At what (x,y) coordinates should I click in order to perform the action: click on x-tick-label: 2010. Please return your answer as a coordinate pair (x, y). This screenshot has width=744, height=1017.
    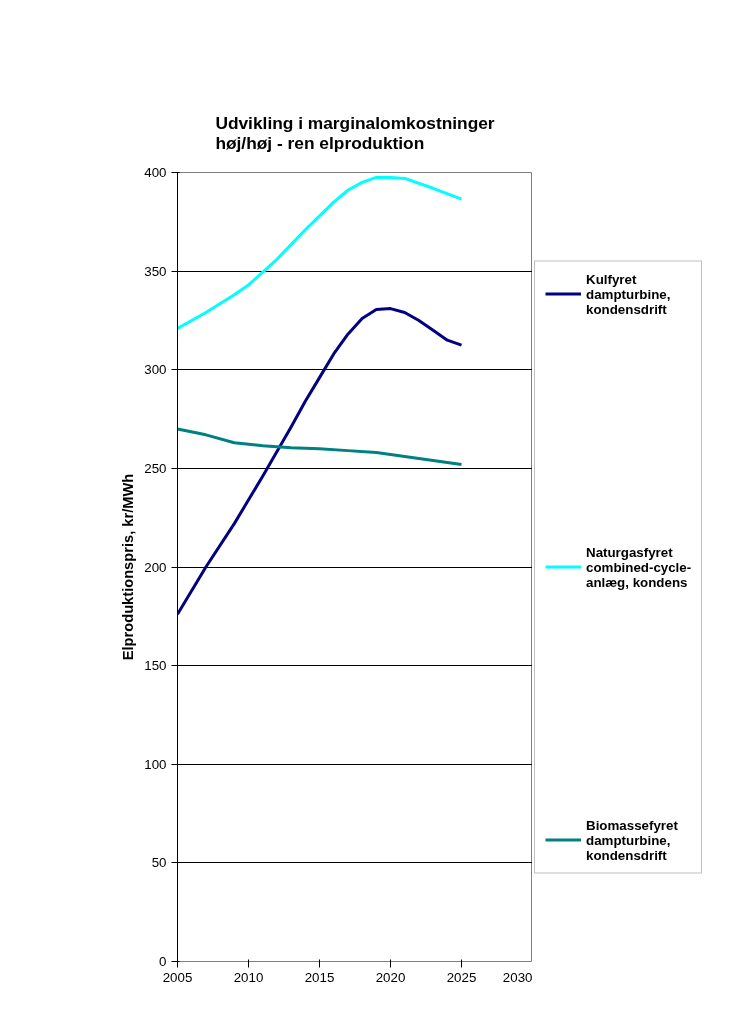
    Looking at the image, I should click on (248, 977).